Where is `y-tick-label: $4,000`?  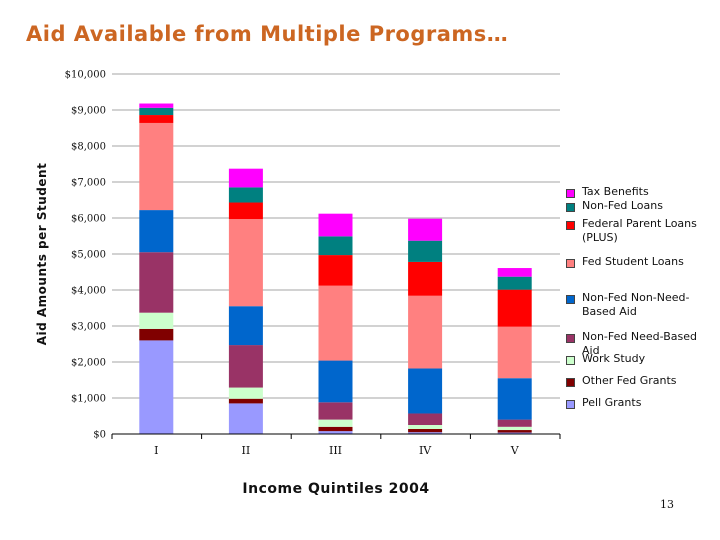
y-tick-label: $4,000 is located at coordinates (88, 291).